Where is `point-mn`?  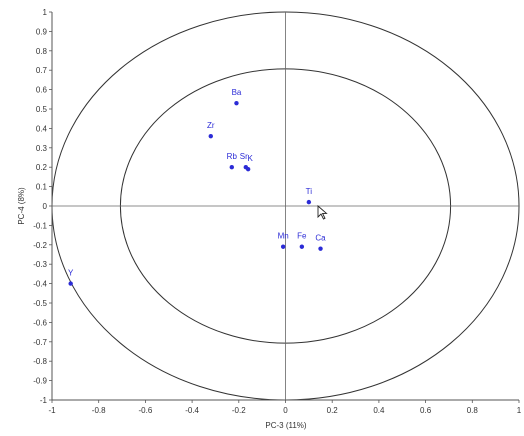 point-mn is located at coordinates (283, 246).